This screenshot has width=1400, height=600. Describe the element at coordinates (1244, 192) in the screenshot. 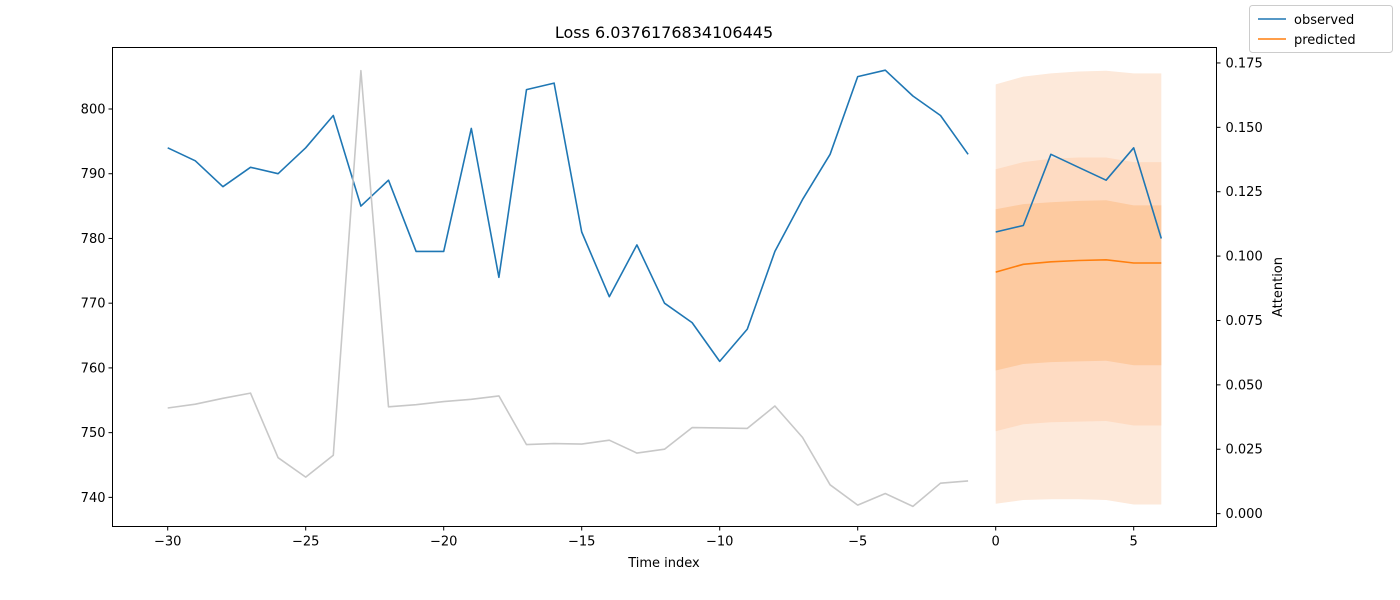

I see `y-right-tick-label: 0.125` at that location.